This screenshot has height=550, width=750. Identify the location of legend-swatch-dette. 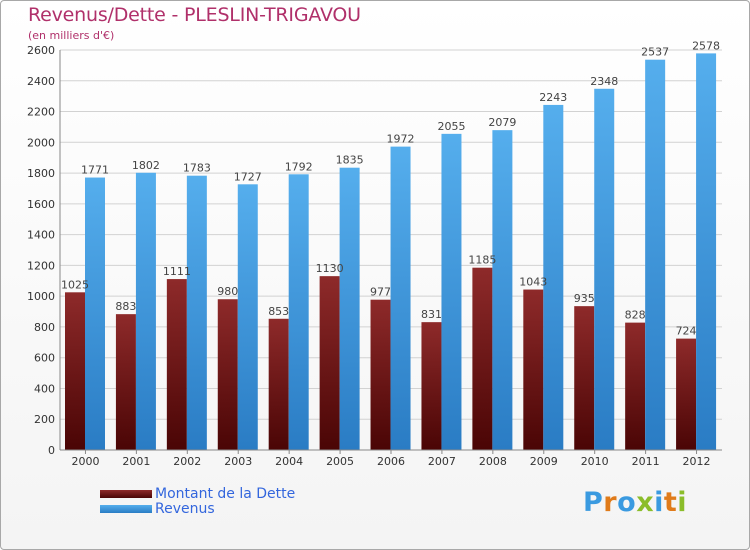
(126, 494).